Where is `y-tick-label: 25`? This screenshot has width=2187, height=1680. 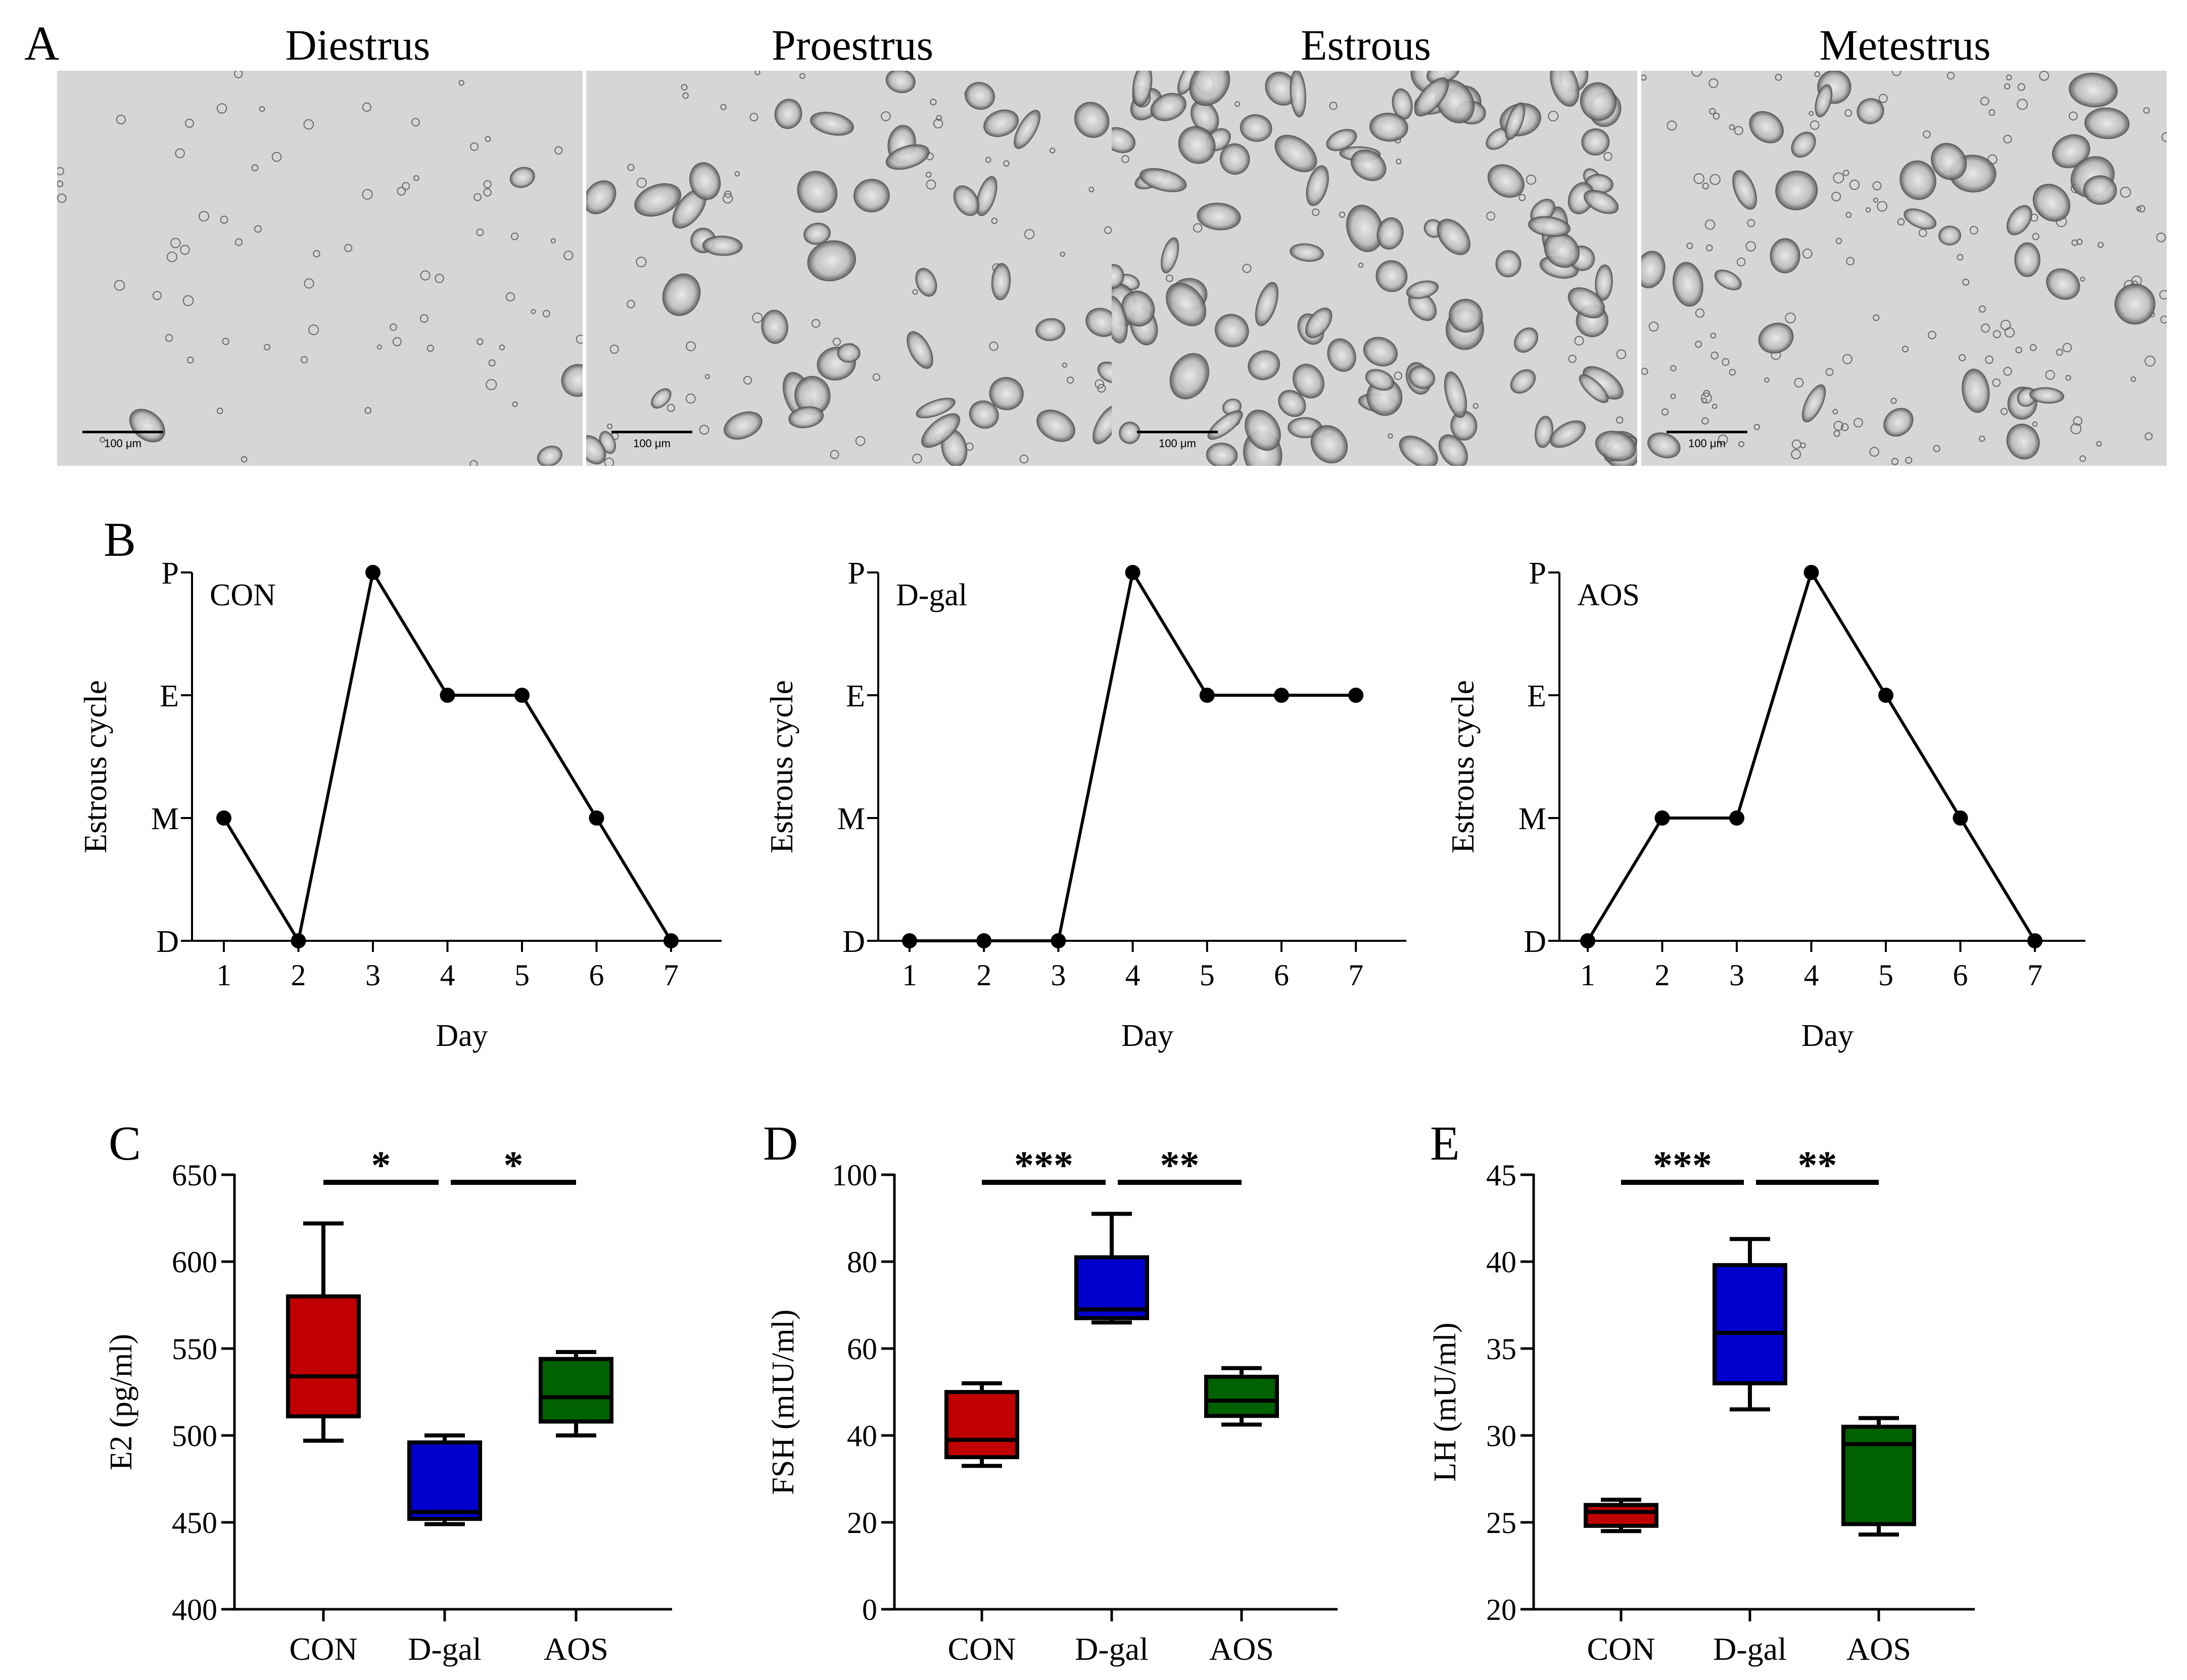
y-tick-label: 25 is located at coordinates (1501, 1523).